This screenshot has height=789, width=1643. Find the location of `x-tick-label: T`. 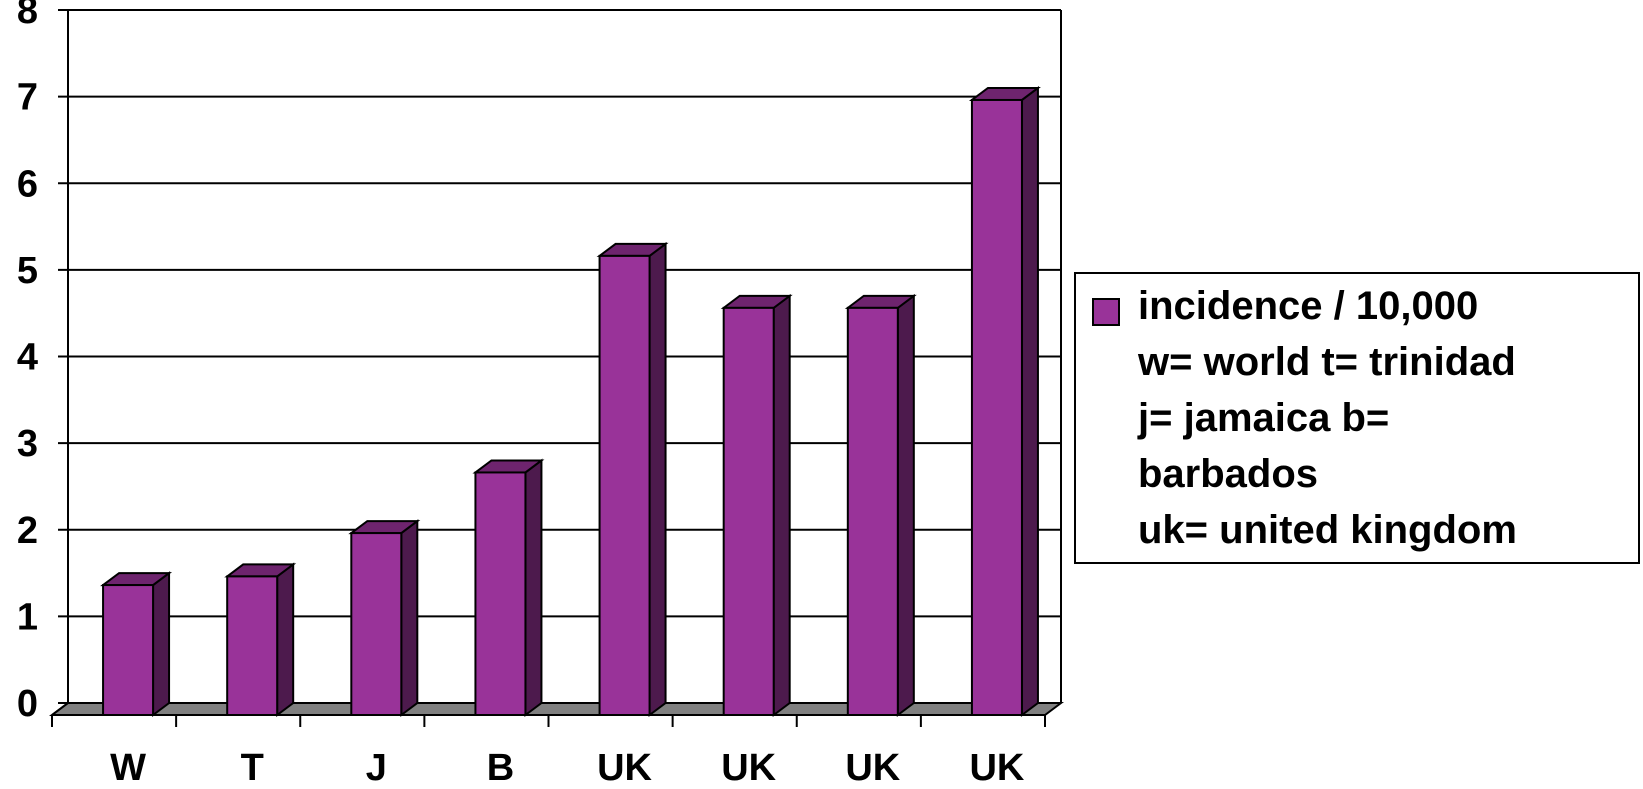

x-tick-label: T is located at coordinates (252, 768).